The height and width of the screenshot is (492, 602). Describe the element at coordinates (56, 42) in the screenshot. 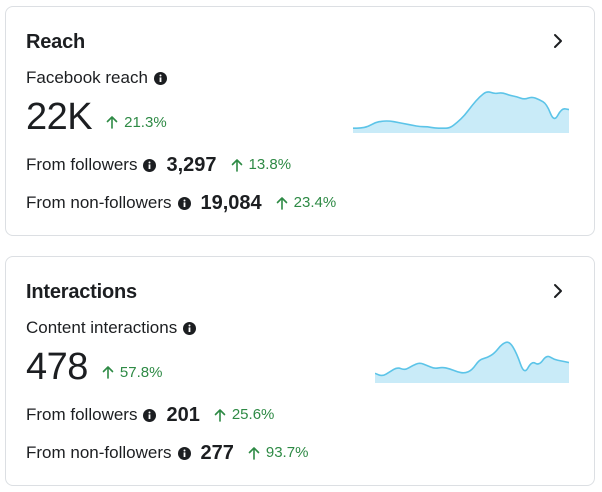

I see `card-title: Reach` at that location.